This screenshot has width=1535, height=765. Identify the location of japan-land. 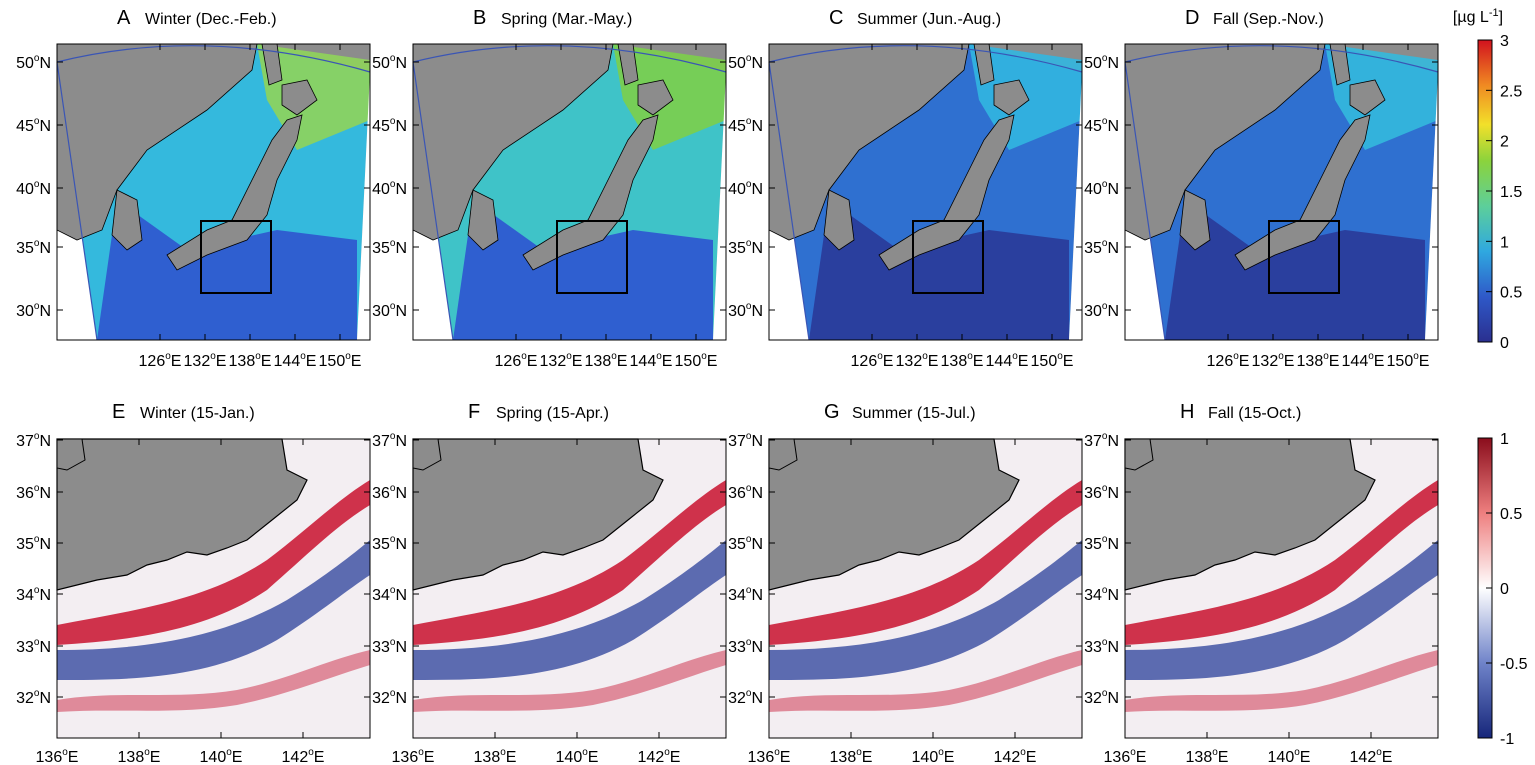
(1302, 192).